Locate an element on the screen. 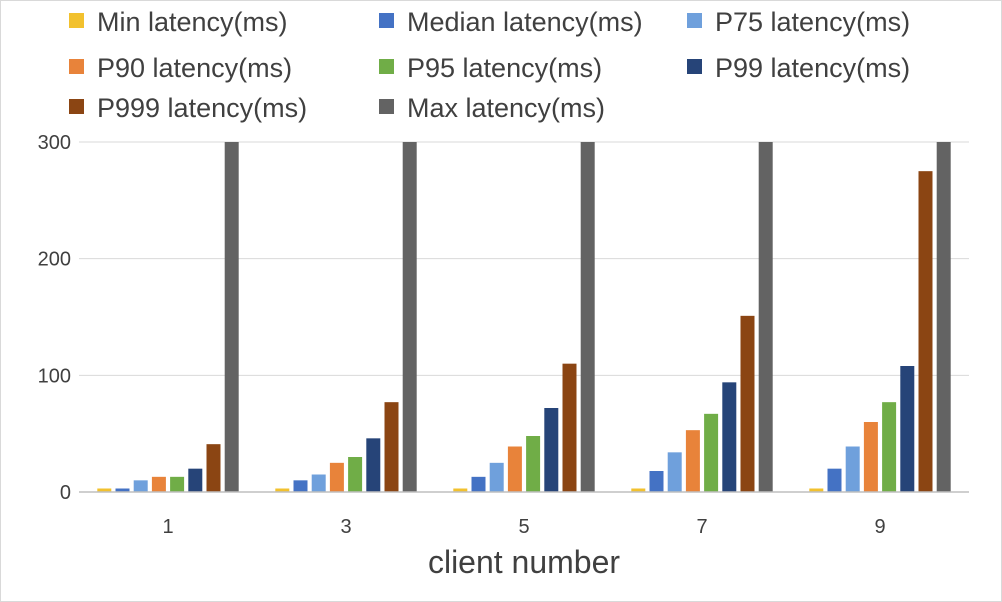  legend-item: P95 latency(ms) is located at coordinates (490, 68).